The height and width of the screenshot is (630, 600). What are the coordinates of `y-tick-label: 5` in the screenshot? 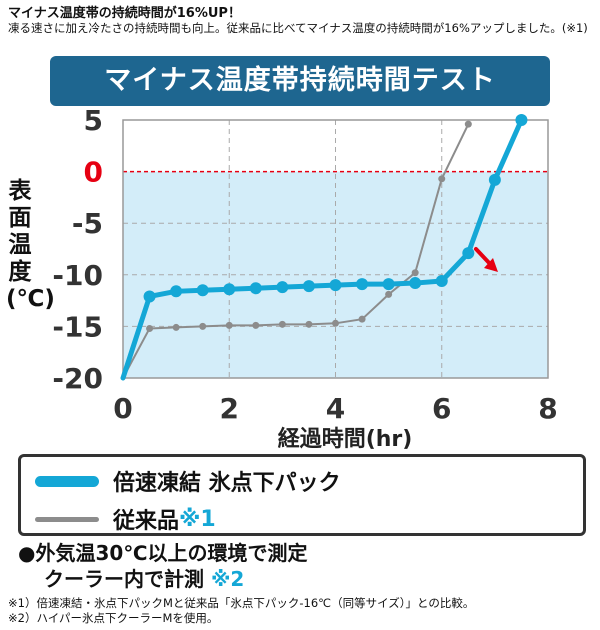 It's located at (93, 121).